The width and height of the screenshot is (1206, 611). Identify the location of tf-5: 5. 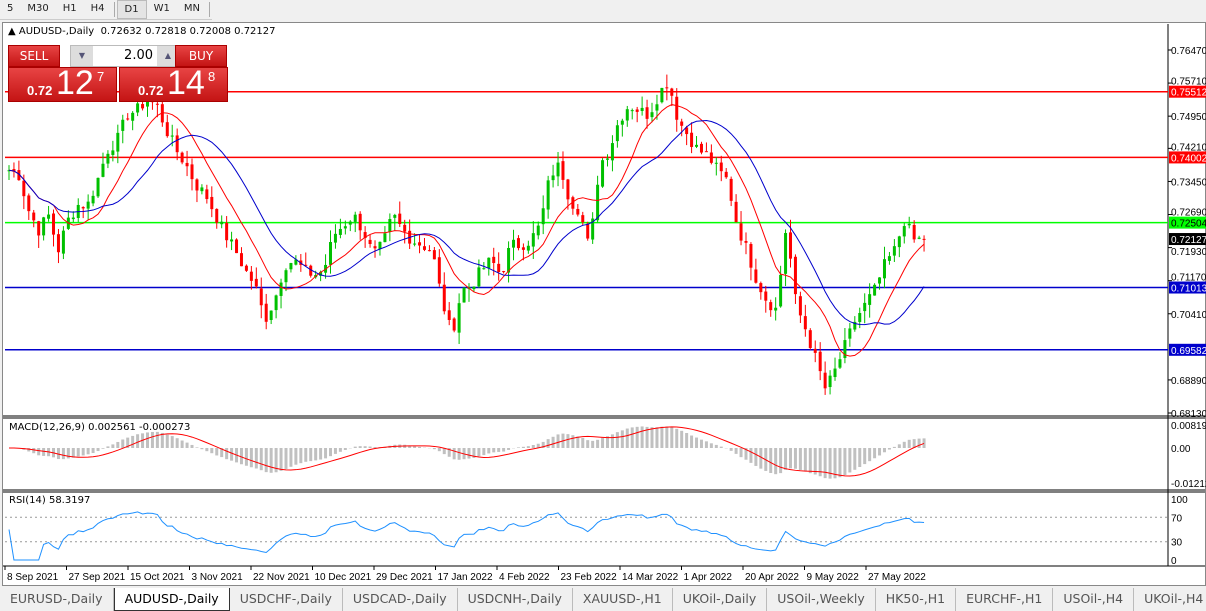
(10, 8).